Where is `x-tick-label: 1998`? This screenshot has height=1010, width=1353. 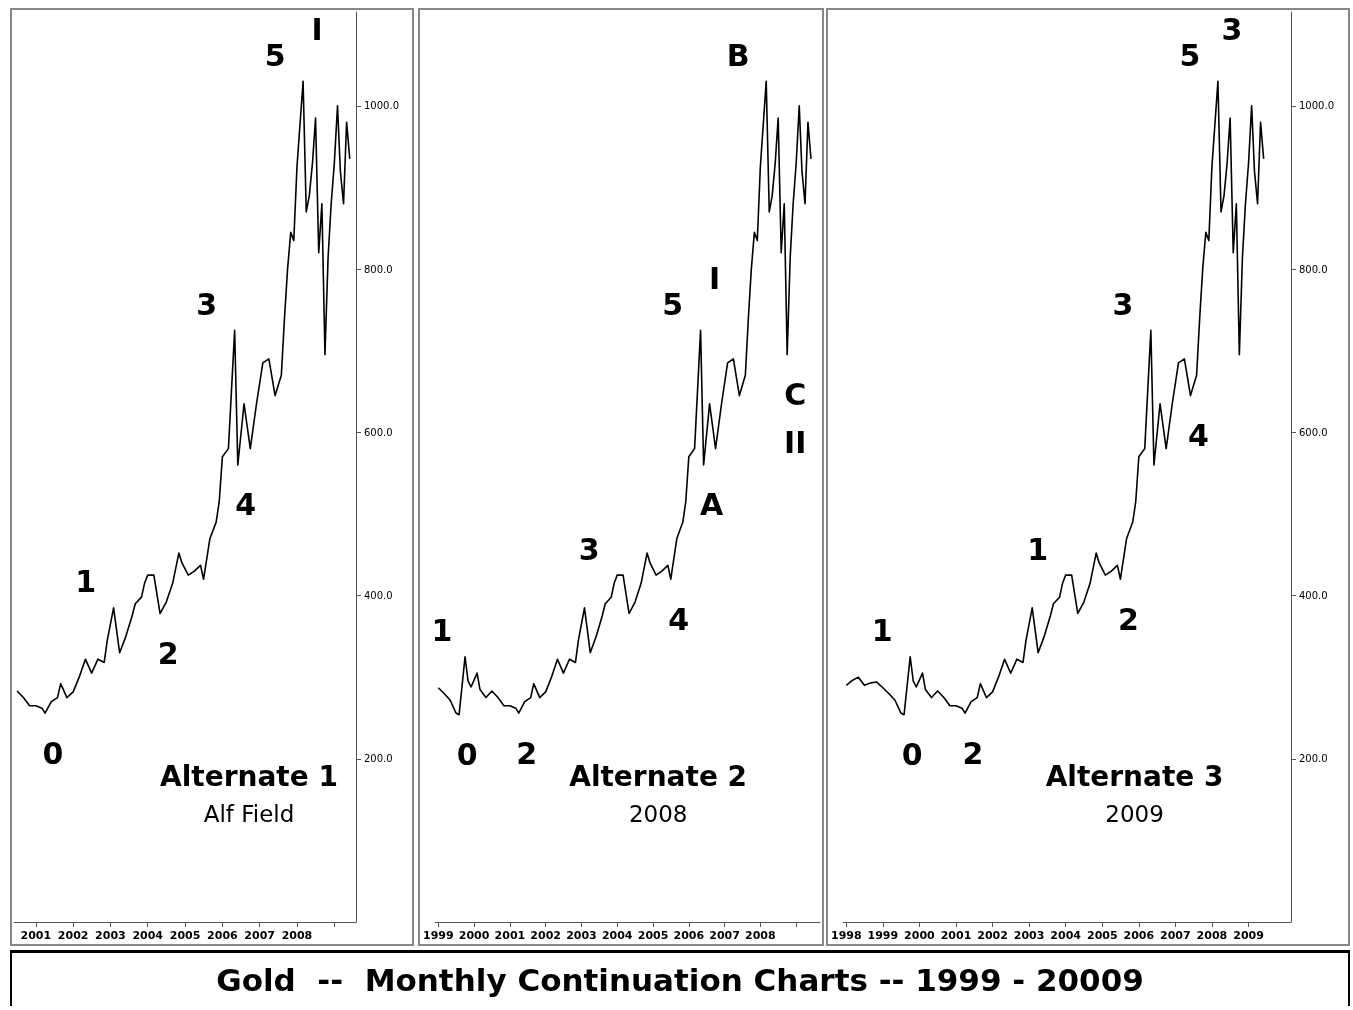
x-tick-label: 1998 is located at coordinates (846, 935).